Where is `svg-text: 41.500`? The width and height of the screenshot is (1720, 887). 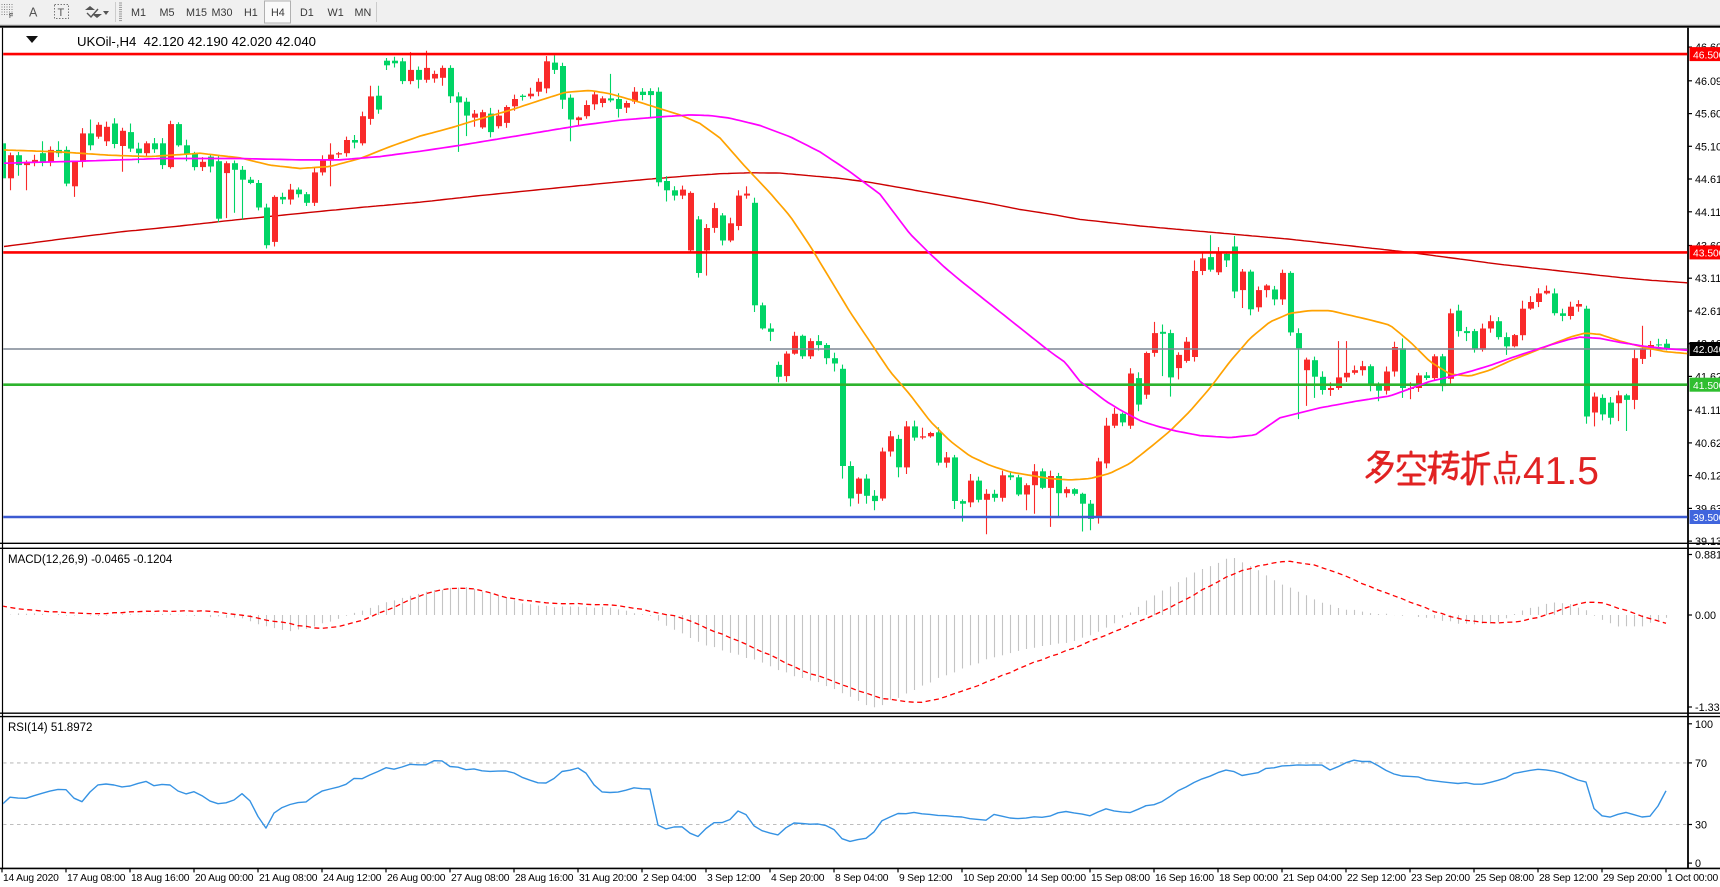
svg-text: 41.500 is located at coordinates (1706, 386).